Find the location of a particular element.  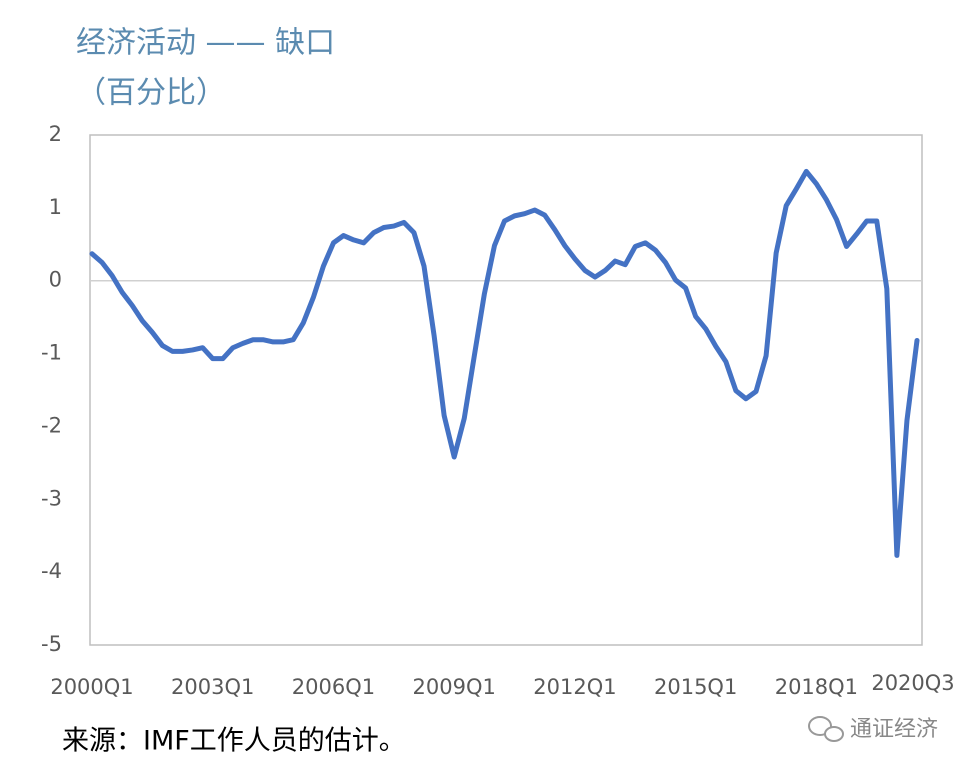

y-tick-label: -1 is located at coordinates (51, 353).